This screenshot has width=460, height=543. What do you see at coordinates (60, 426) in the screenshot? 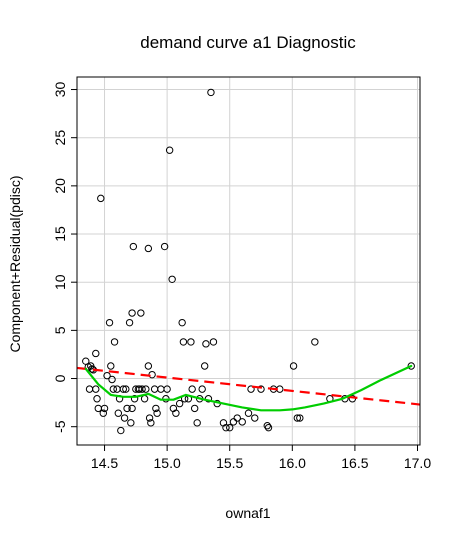
I see `y-tick-label: -5` at bounding box center [60, 426].